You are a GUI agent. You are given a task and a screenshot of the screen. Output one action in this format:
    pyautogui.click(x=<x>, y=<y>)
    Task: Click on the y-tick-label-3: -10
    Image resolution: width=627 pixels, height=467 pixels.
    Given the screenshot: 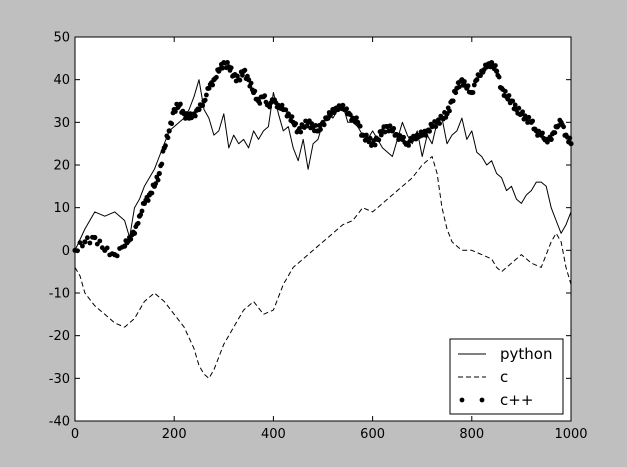 What is the action you would take?
    pyautogui.click(x=59, y=294)
    